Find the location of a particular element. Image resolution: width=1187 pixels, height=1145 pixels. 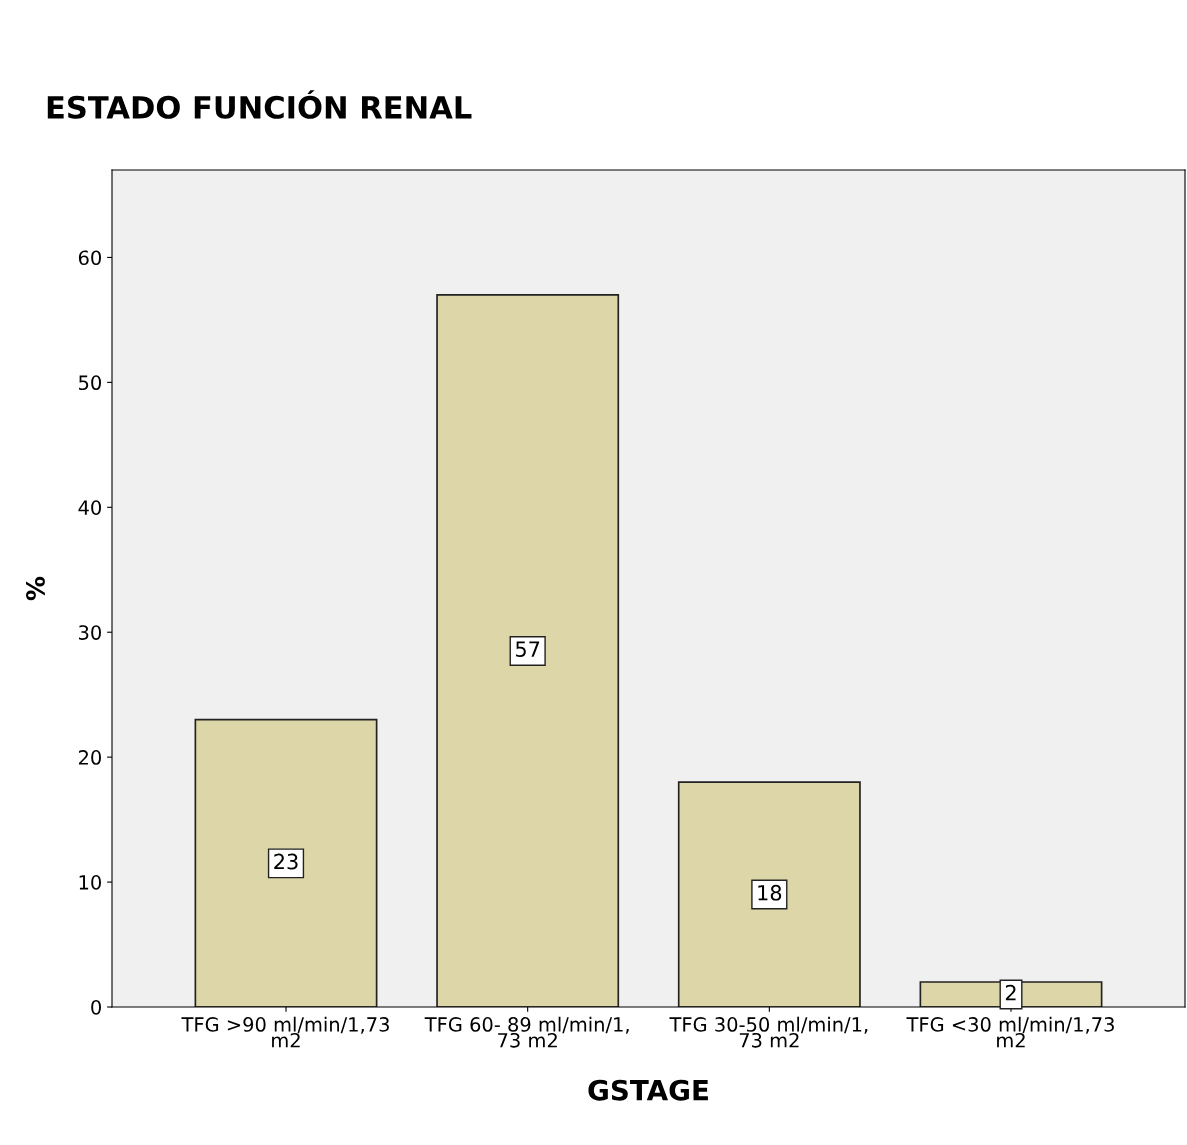

data-label: 2 is located at coordinates (1010, 992).